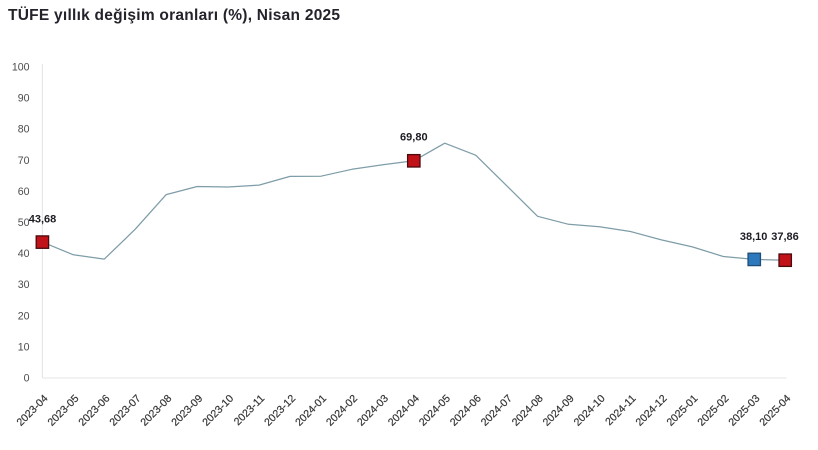 Image resolution: width=818 pixels, height=450 pixels. I want to click on svg-text: 38,10, so click(754, 237).